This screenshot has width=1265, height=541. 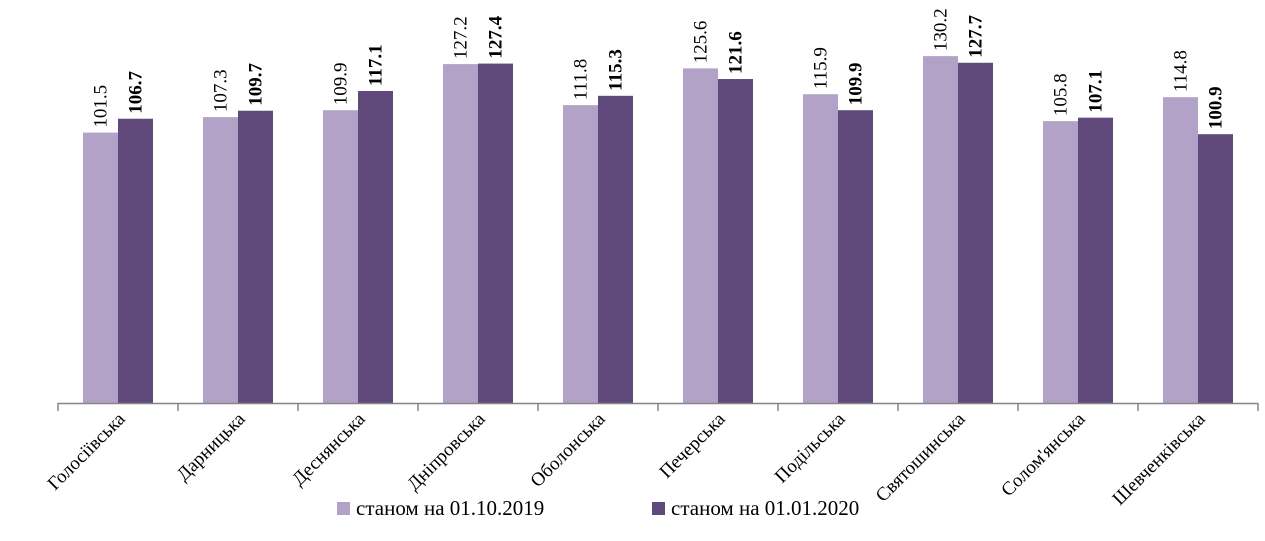 I want to click on value-label-series-2-5: 115.3, so click(x=616, y=70).